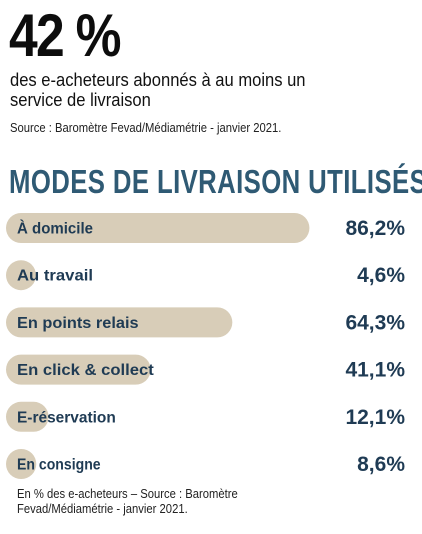 The height and width of the screenshot is (534, 422). Describe the element at coordinates (375, 417) in the screenshot. I see `value-label-e-reservation: 12,1%` at that location.